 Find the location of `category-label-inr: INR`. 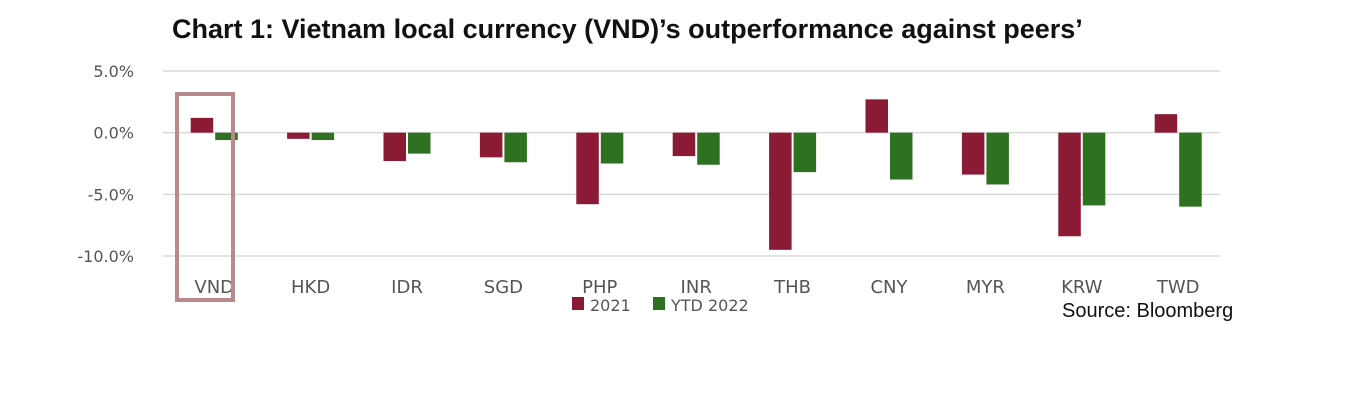

category-label-inr: INR is located at coordinates (696, 287).